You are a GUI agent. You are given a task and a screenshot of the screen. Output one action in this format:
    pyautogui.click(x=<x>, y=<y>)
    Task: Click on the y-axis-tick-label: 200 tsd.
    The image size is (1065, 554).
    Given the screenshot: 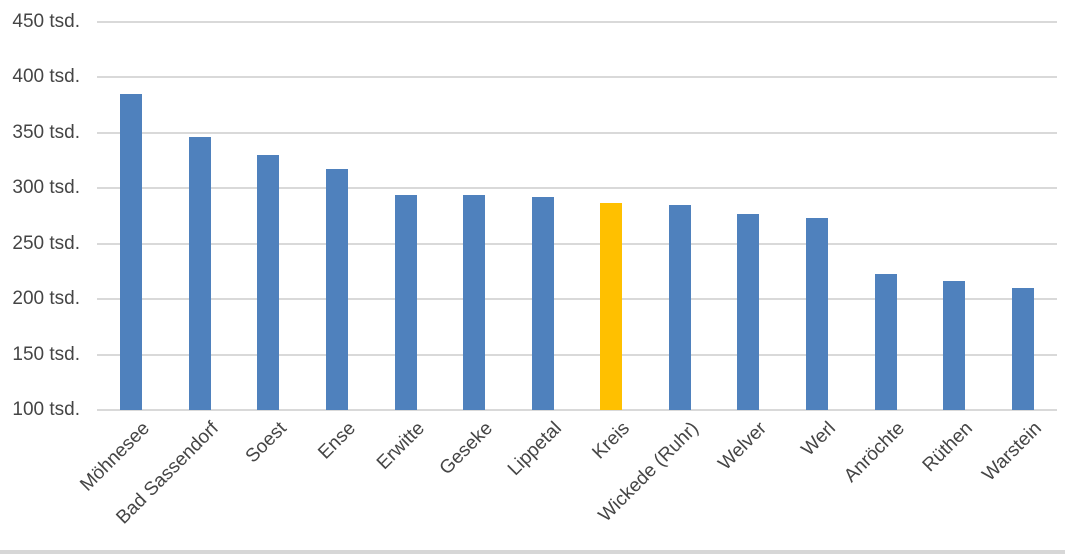 What is the action you would take?
    pyautogui.click(x=46, y=299)
    